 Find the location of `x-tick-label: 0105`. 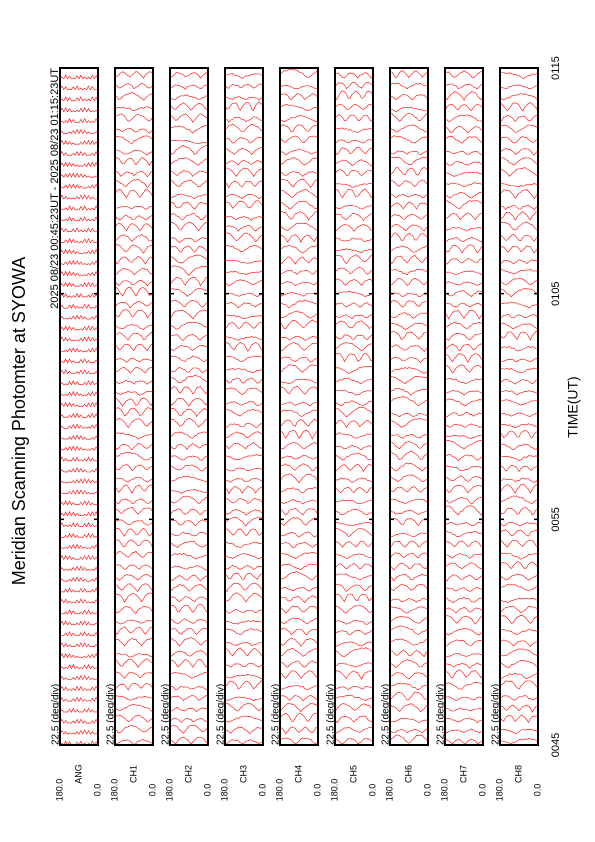

x-tick-label: 0105 is located at coordinates (556, 293).